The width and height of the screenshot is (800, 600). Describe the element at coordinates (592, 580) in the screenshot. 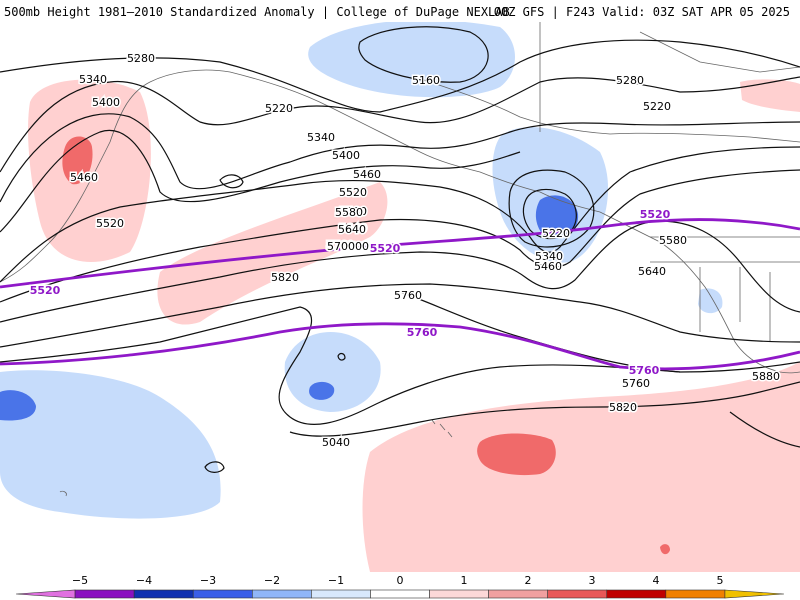

I see `colorbar-tick-label: 3` at that location.